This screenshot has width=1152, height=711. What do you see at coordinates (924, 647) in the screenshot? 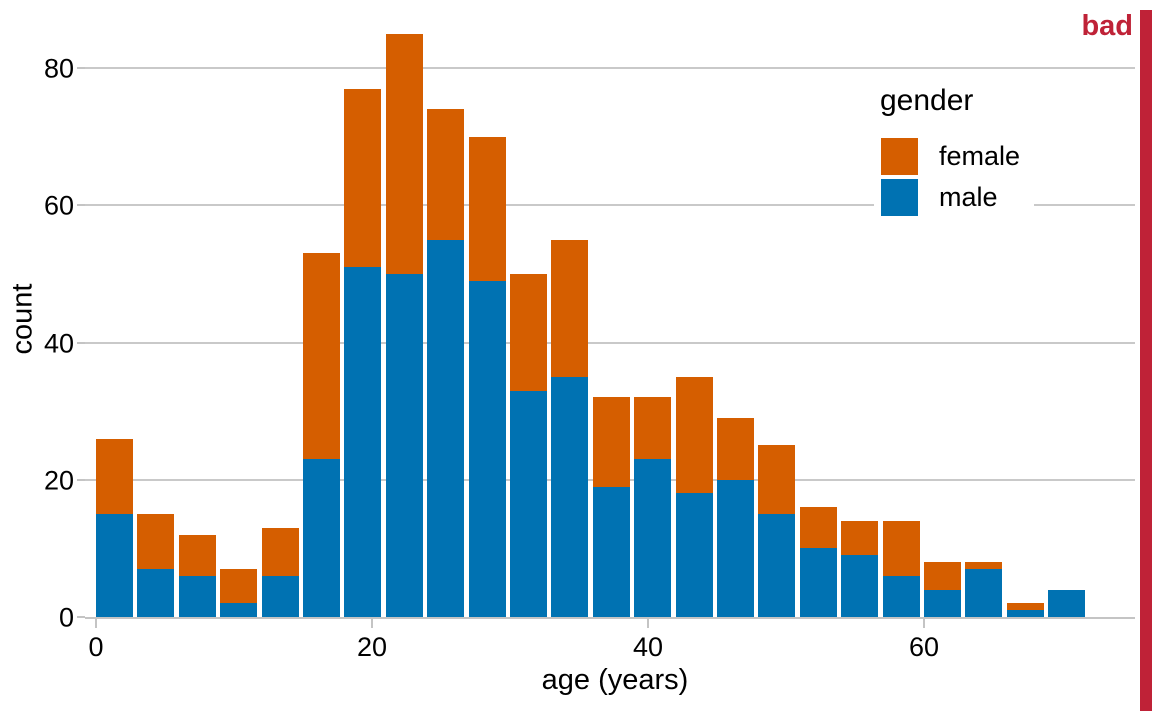
I see `x-tick-label-60: 60` at bounding box center [924, 647].